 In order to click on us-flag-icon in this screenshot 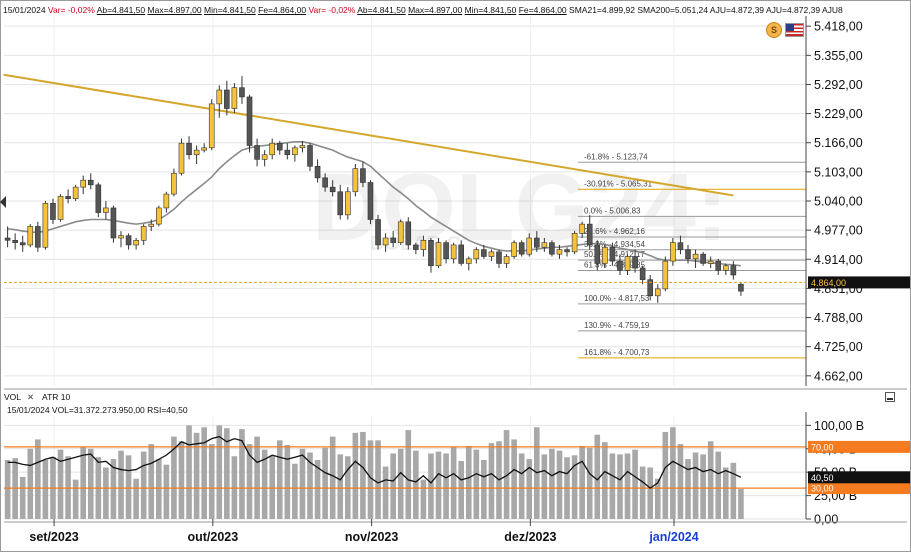, I will do `click(794, 30)`.